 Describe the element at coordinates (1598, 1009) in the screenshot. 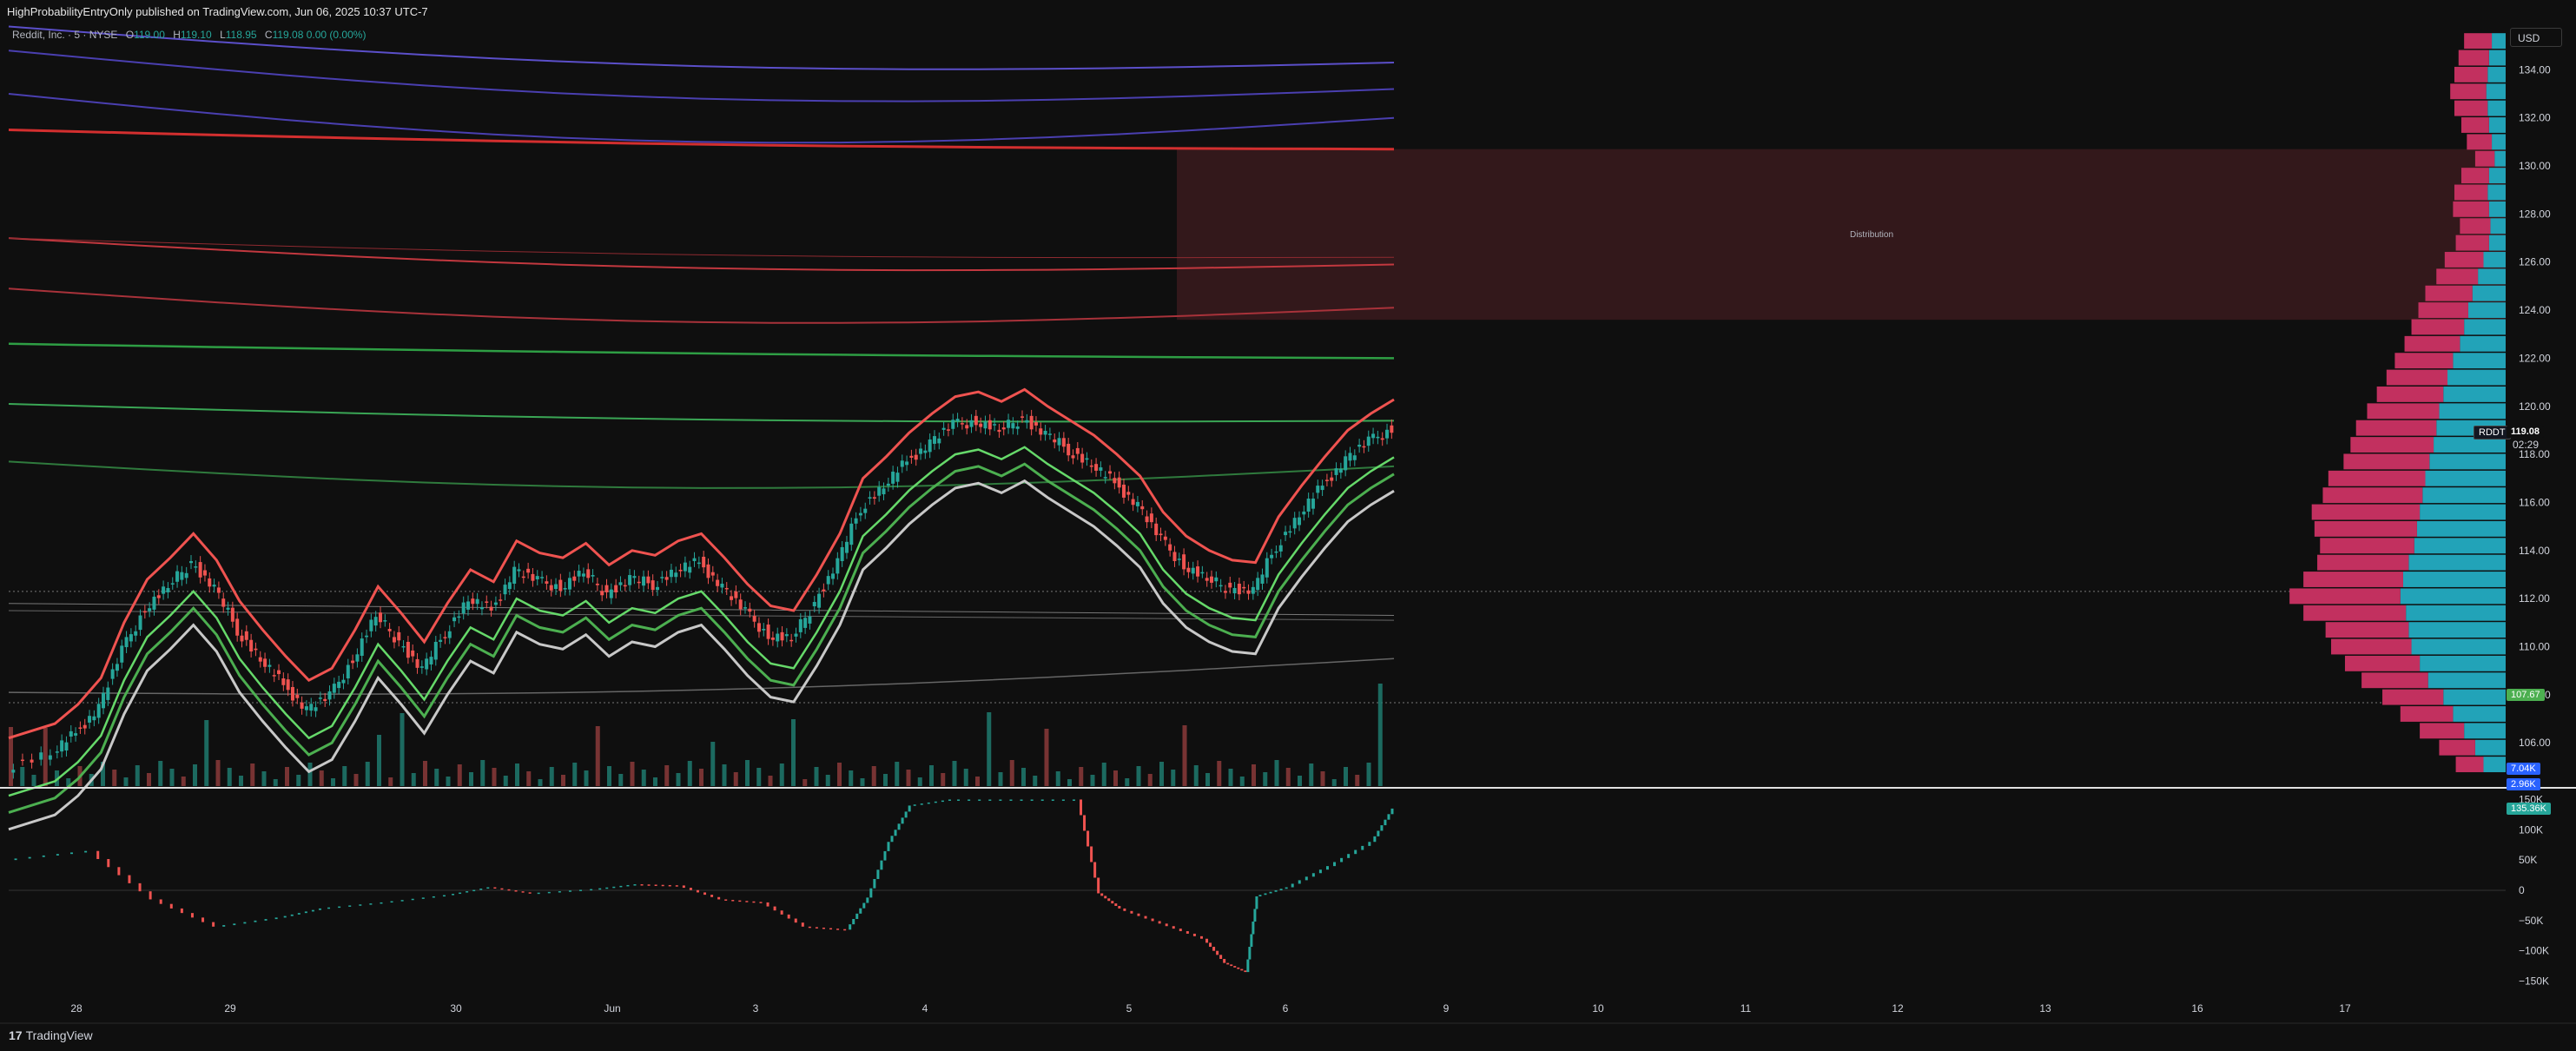

I see `time-axis-tick: 10` at that location.